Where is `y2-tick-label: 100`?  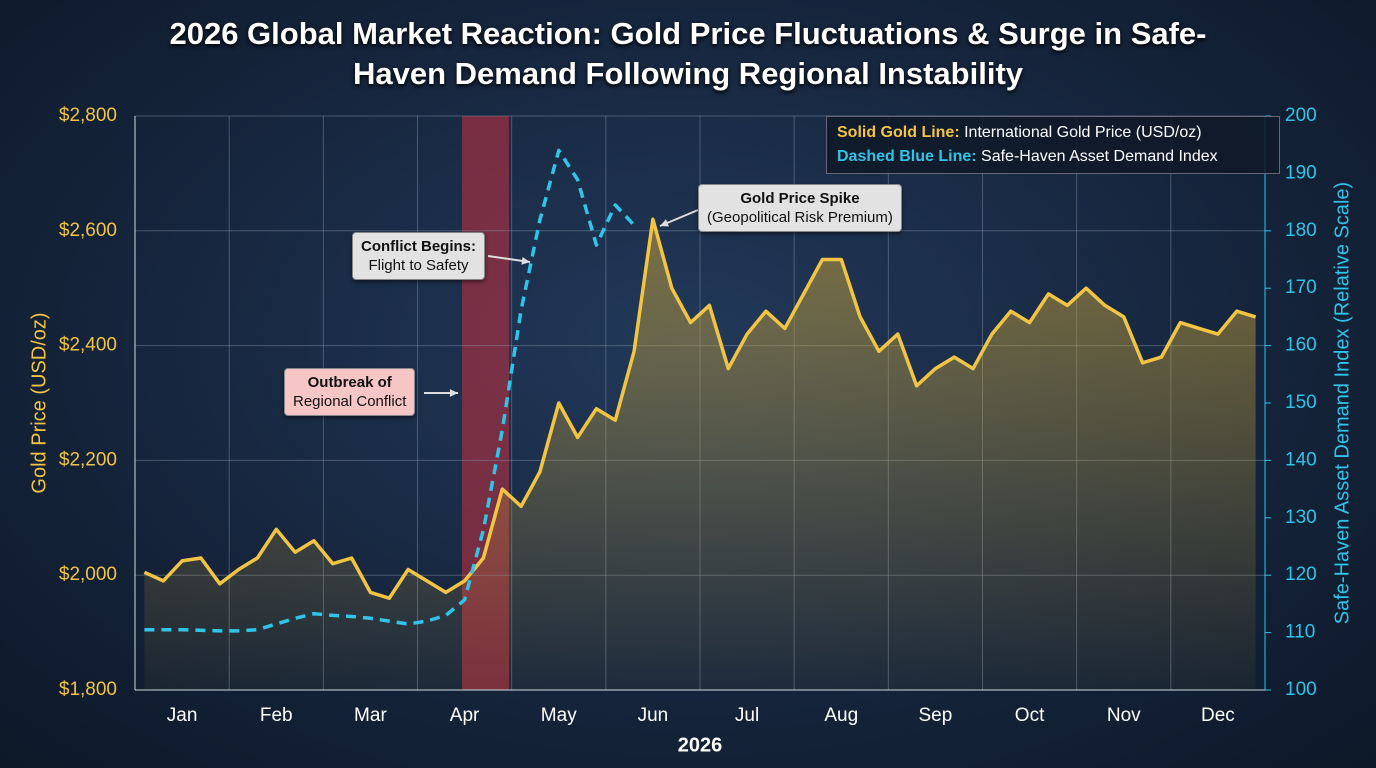
y2-tick-label: 100 is located at coordinates (1301, 689).